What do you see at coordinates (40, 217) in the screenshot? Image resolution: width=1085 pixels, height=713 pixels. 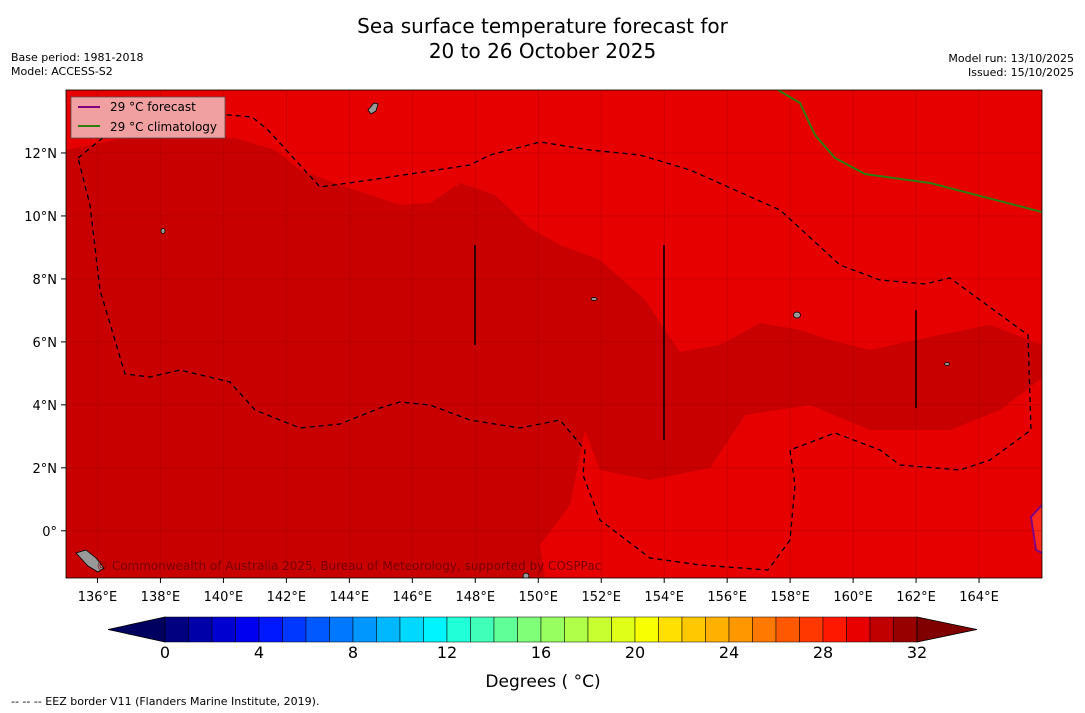 I see `lat-tick-label: 10°N` at bounding box center [40, 217].